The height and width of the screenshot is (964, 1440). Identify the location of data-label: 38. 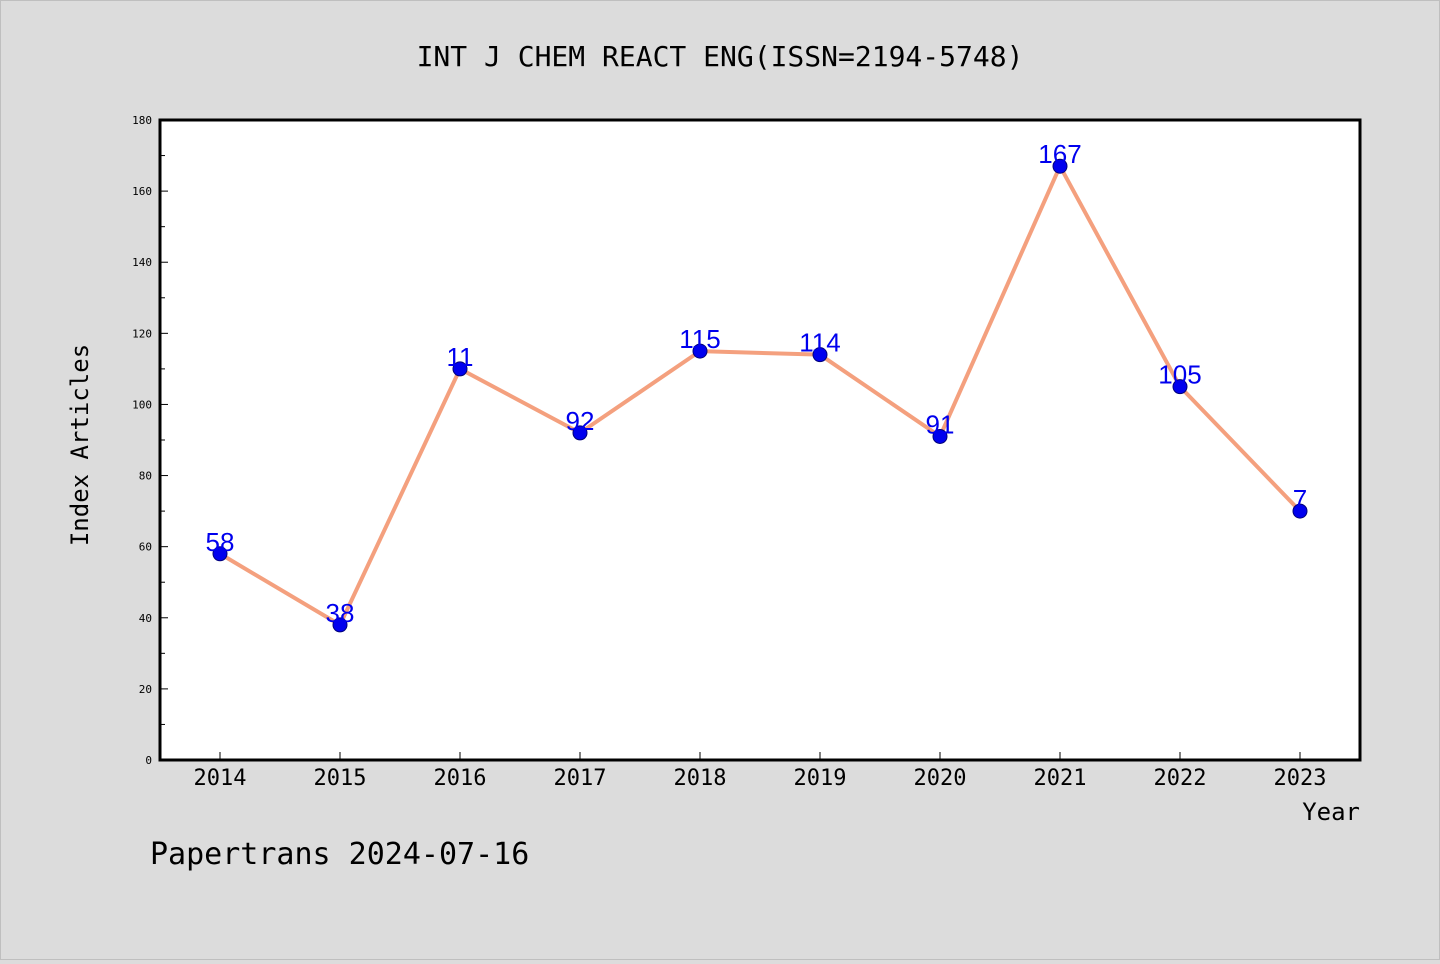
(340, 613).